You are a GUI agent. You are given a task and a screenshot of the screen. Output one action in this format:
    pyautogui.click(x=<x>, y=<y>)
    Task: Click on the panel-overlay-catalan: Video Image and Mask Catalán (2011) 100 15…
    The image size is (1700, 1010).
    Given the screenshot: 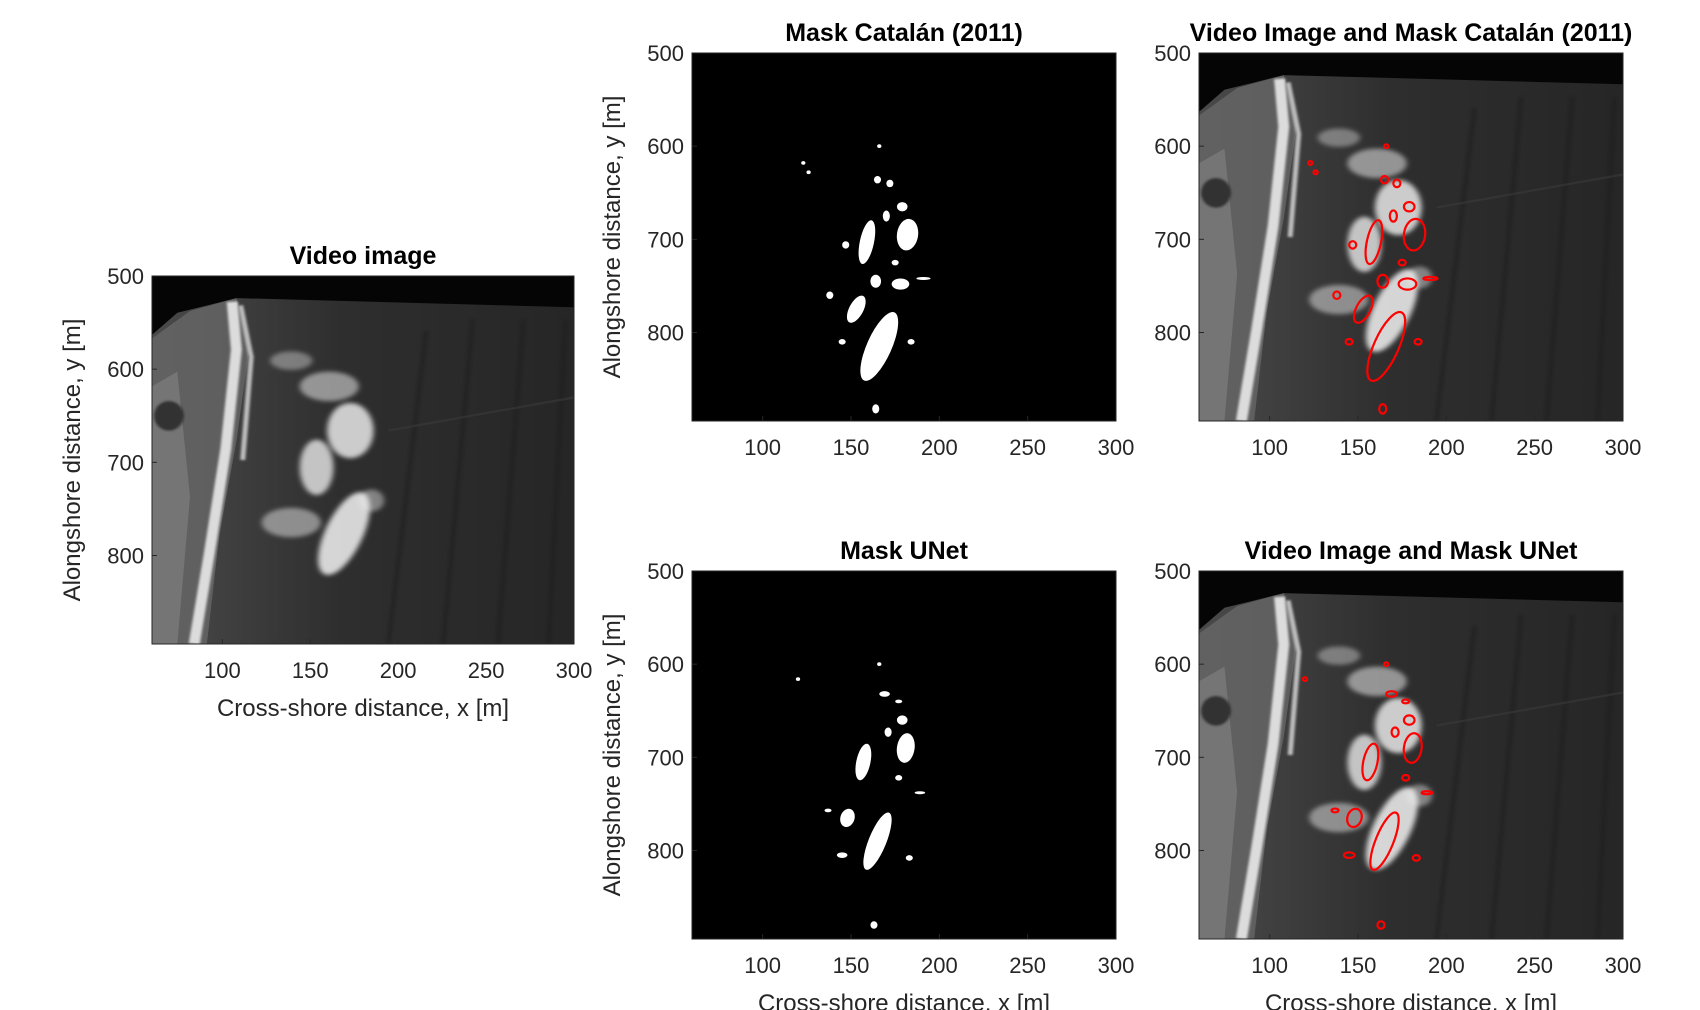 What is the action you would take?
    pyautogui.click(x=1397, y=239)
    